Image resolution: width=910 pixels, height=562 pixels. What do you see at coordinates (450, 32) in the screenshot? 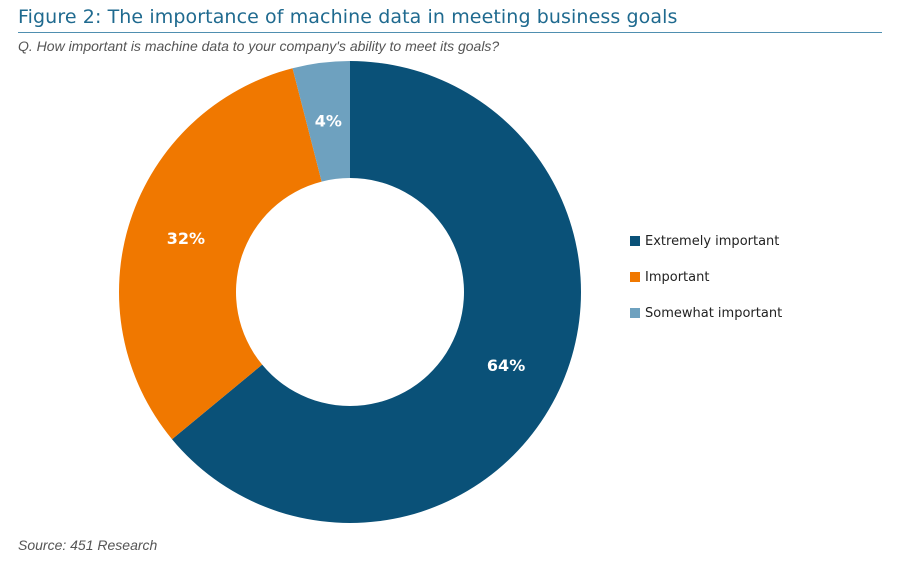
I see `title-divider` at bounding box center [450, 32].